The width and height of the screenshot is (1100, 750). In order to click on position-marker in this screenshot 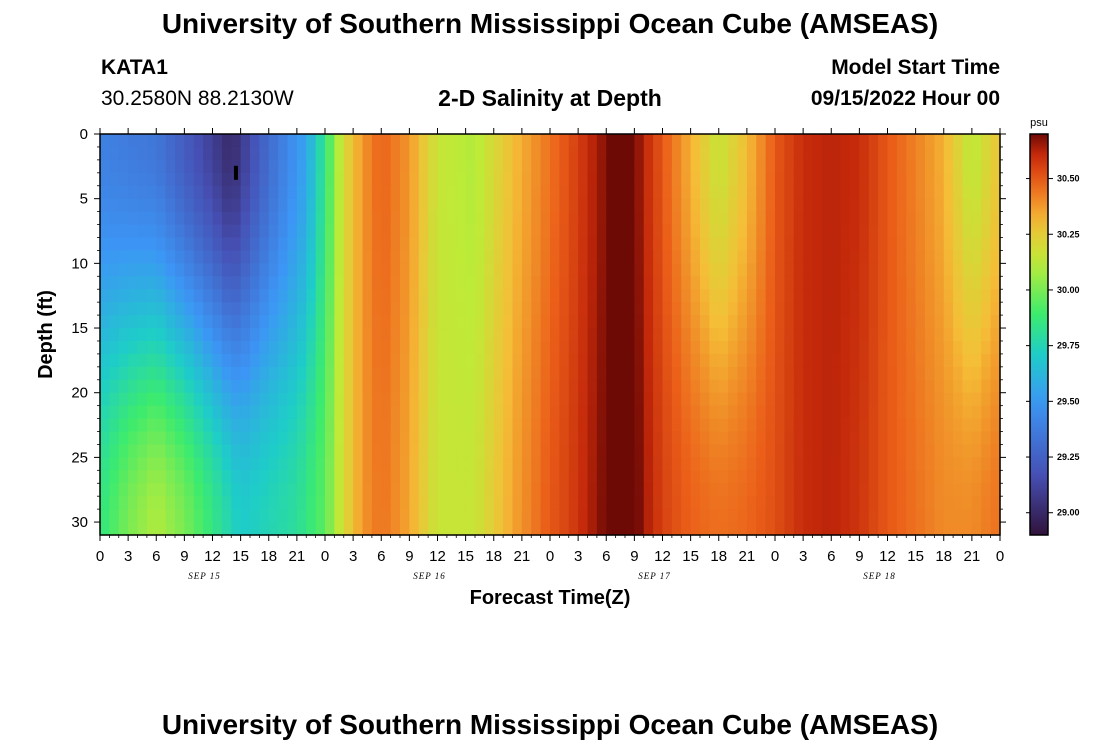, I will do `click(235, 172)`.